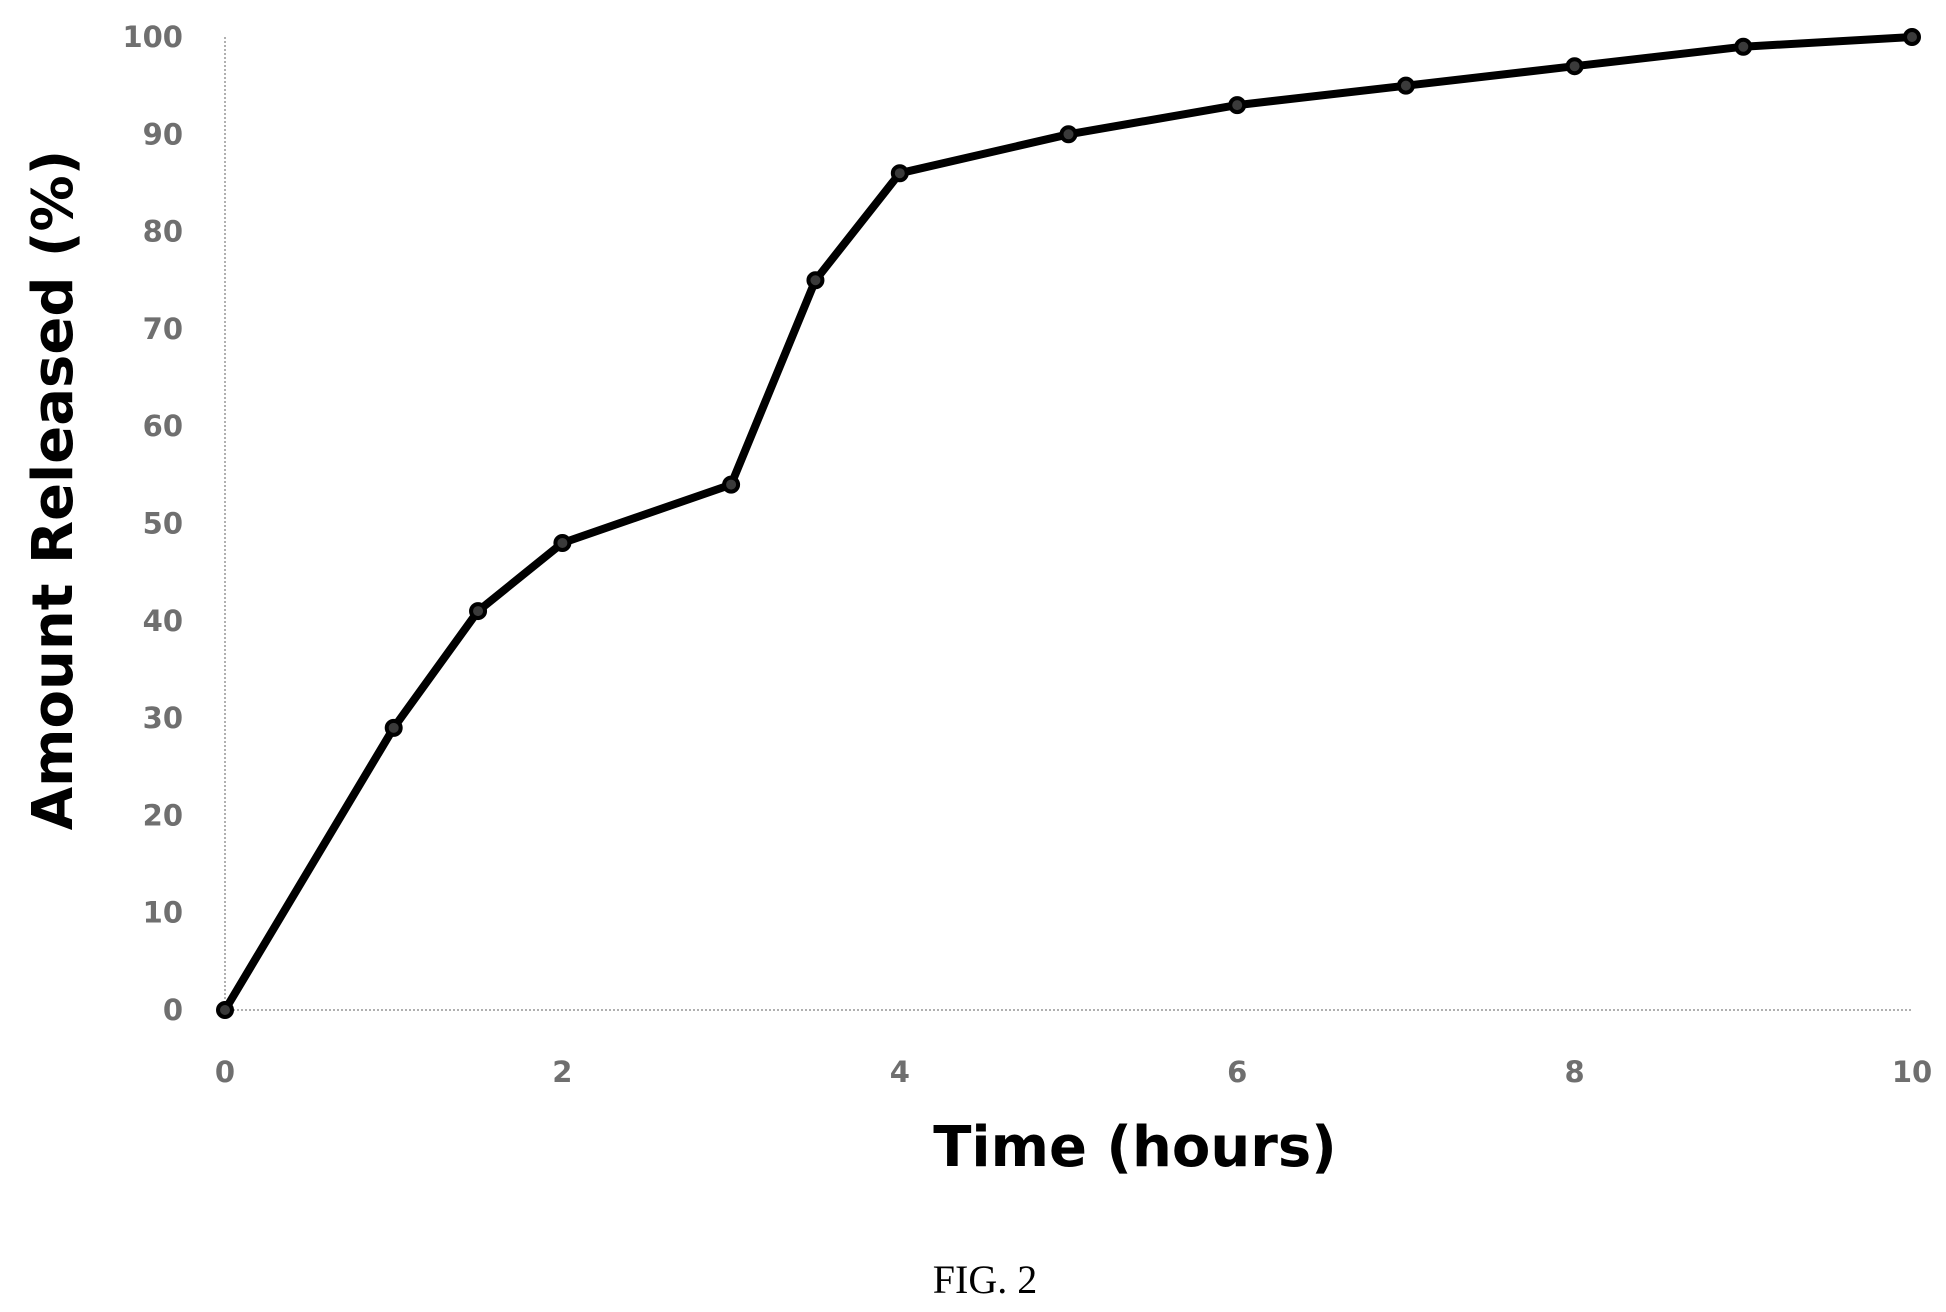 The image size is (1946, 1312). What do you see at coordinates (163, 426) in the screenshot?
I see `y-tick-label: 60` at bounding box center [163, 426].